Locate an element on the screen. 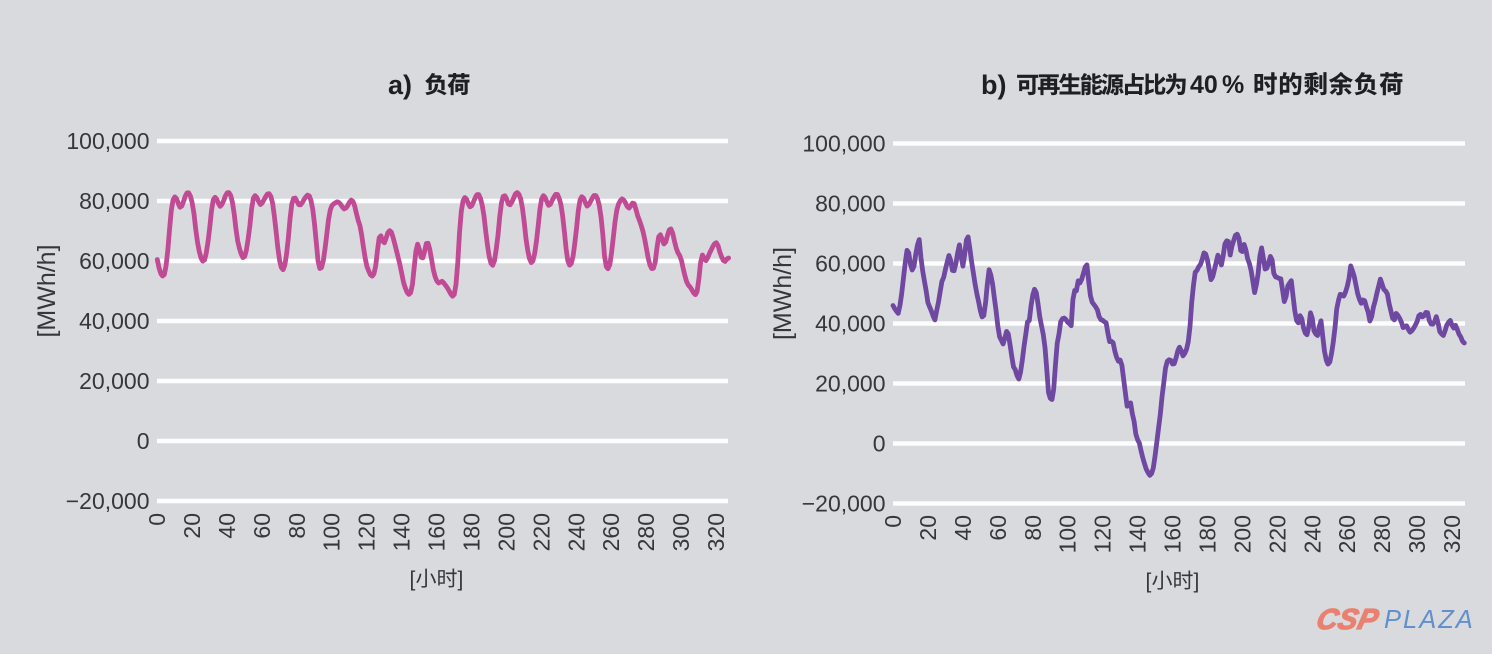 The width and height of the screenshot is (1492, 654). svg-text: a) is located at coordinates (400, 85).